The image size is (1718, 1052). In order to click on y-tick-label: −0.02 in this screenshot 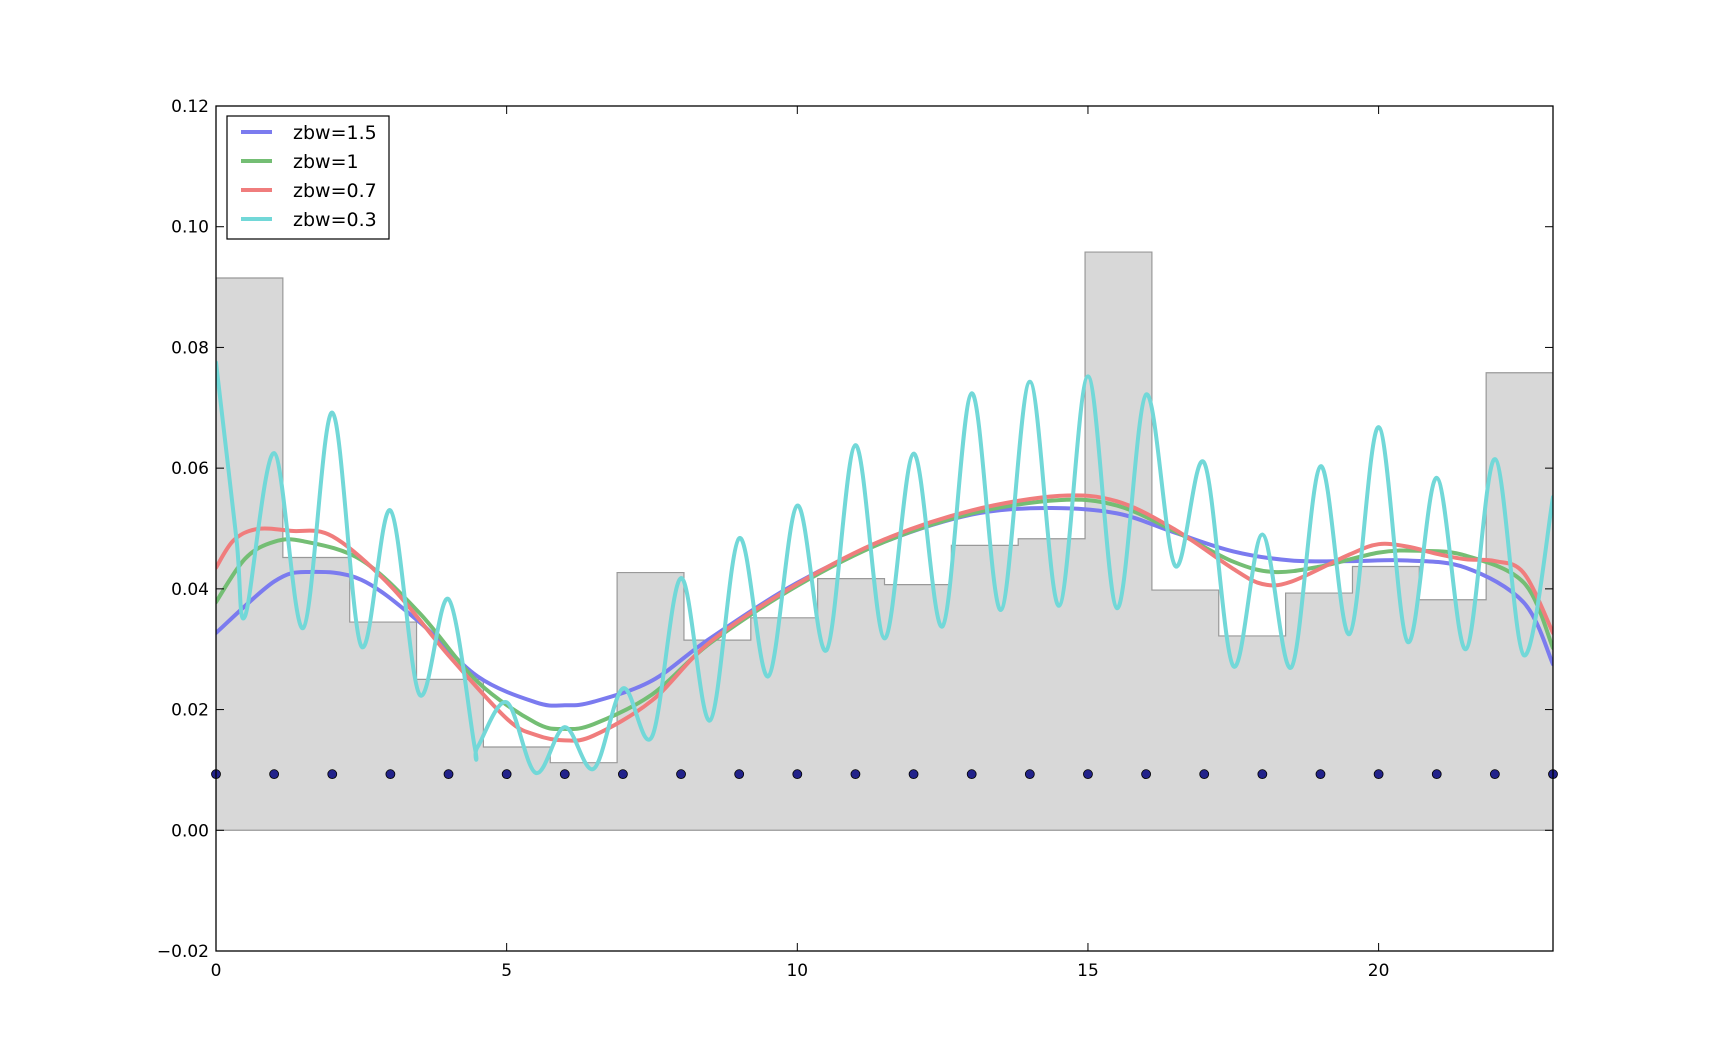, I will do `click(183, 952)`.